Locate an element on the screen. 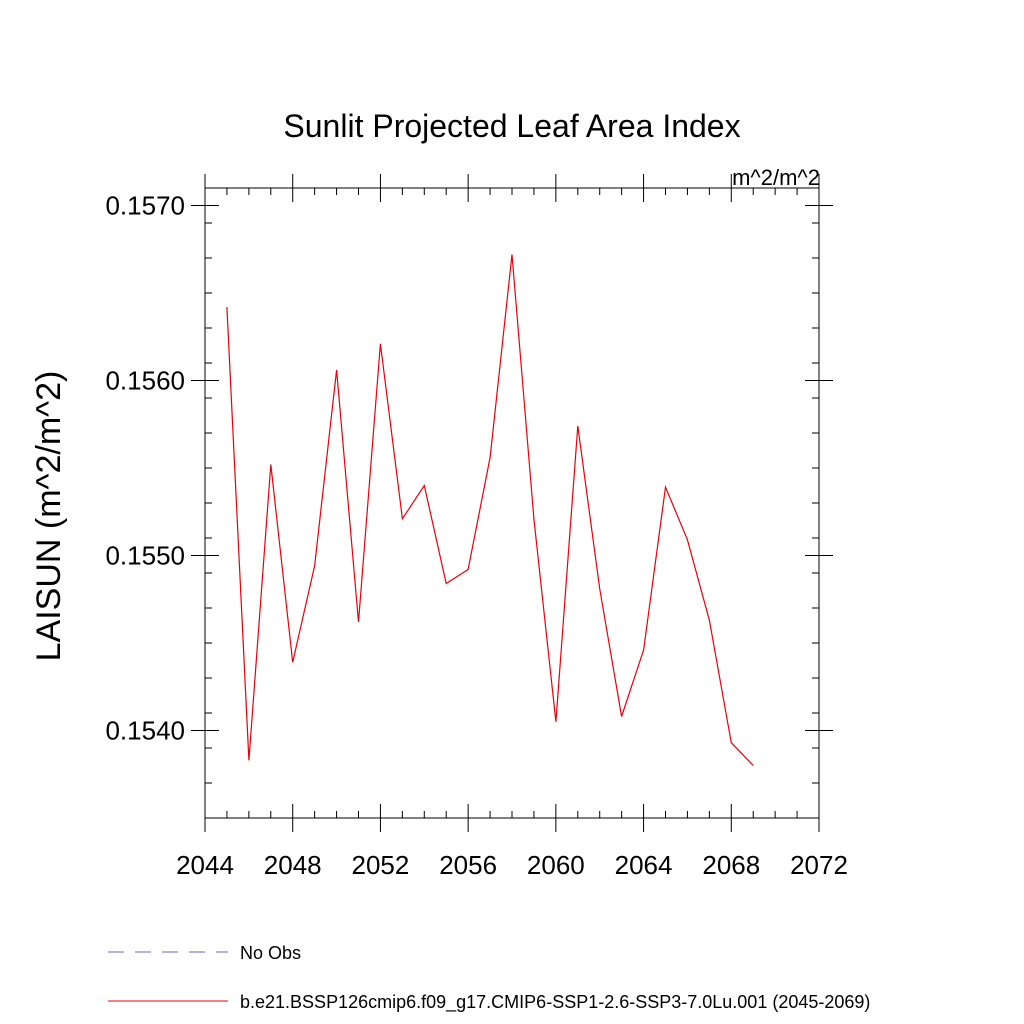  x-tick-label: 2068 is located at coordinates (731, 865).